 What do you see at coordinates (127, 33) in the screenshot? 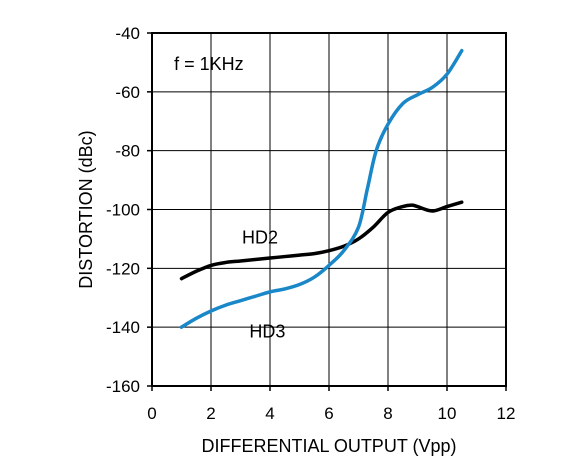
I see `y-tick-label: -40` at bounding box center [127, 33].